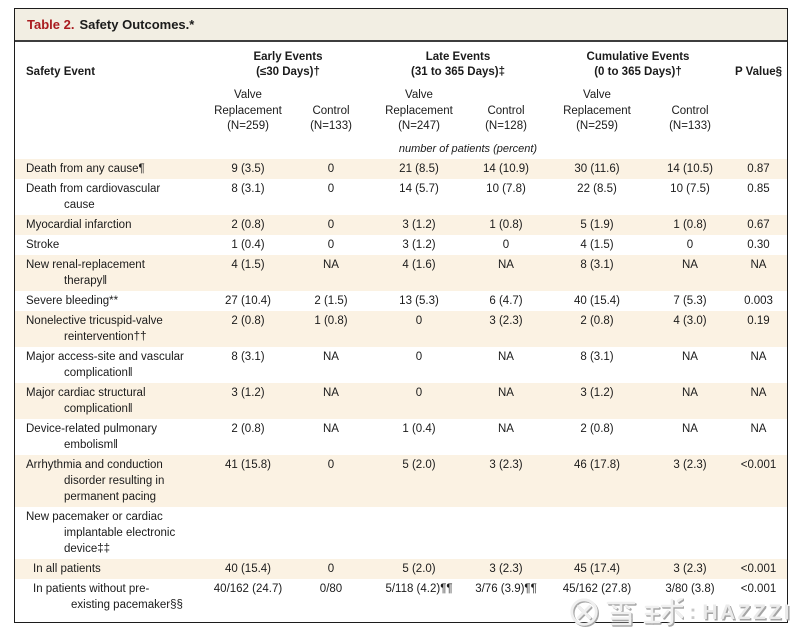 The height and width of the screenshot is (631, 800). I want to click on cell-value: 2 (1.5), so click(331, 300).